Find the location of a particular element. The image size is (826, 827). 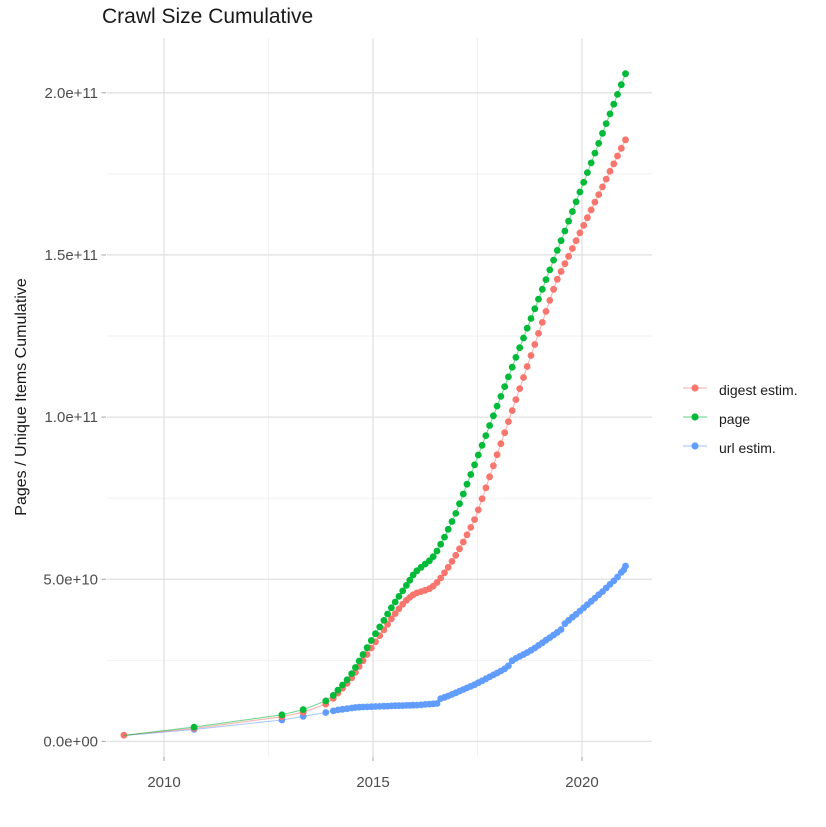

legend-item-digest-estim: digest estim. is located at coordinates (740, 390).